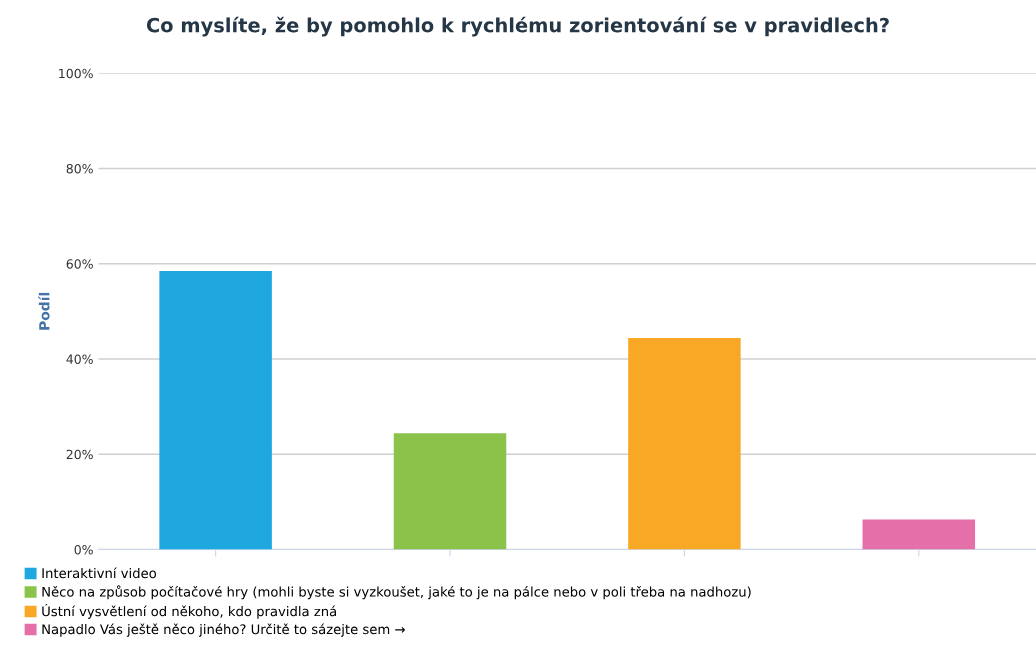 This screenshot has width=1036, height=666. I want to click on y-tick-label: 0%, so click(83, 549).